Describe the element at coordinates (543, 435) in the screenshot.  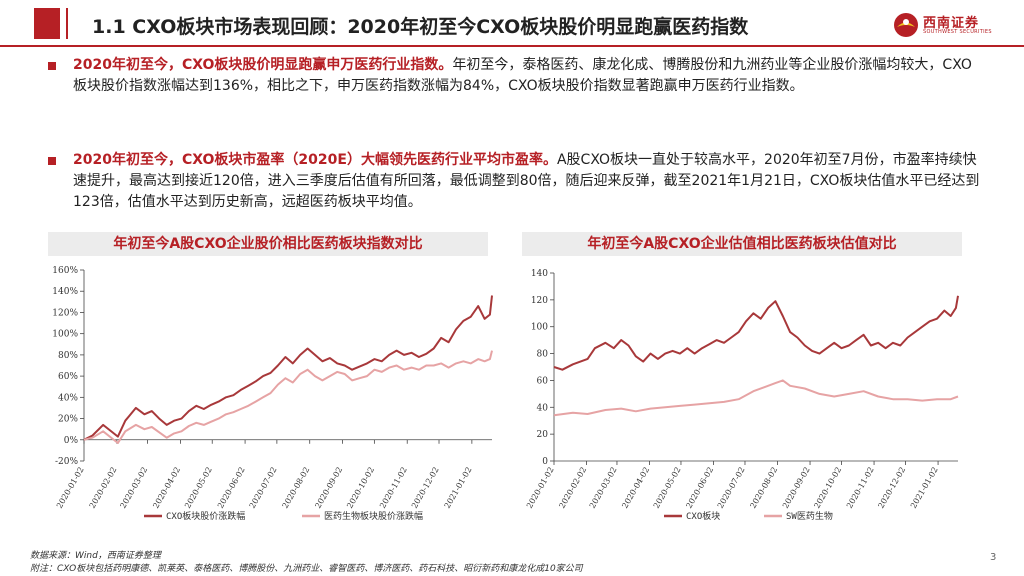
I see `y-tick-label: 20` at that location.